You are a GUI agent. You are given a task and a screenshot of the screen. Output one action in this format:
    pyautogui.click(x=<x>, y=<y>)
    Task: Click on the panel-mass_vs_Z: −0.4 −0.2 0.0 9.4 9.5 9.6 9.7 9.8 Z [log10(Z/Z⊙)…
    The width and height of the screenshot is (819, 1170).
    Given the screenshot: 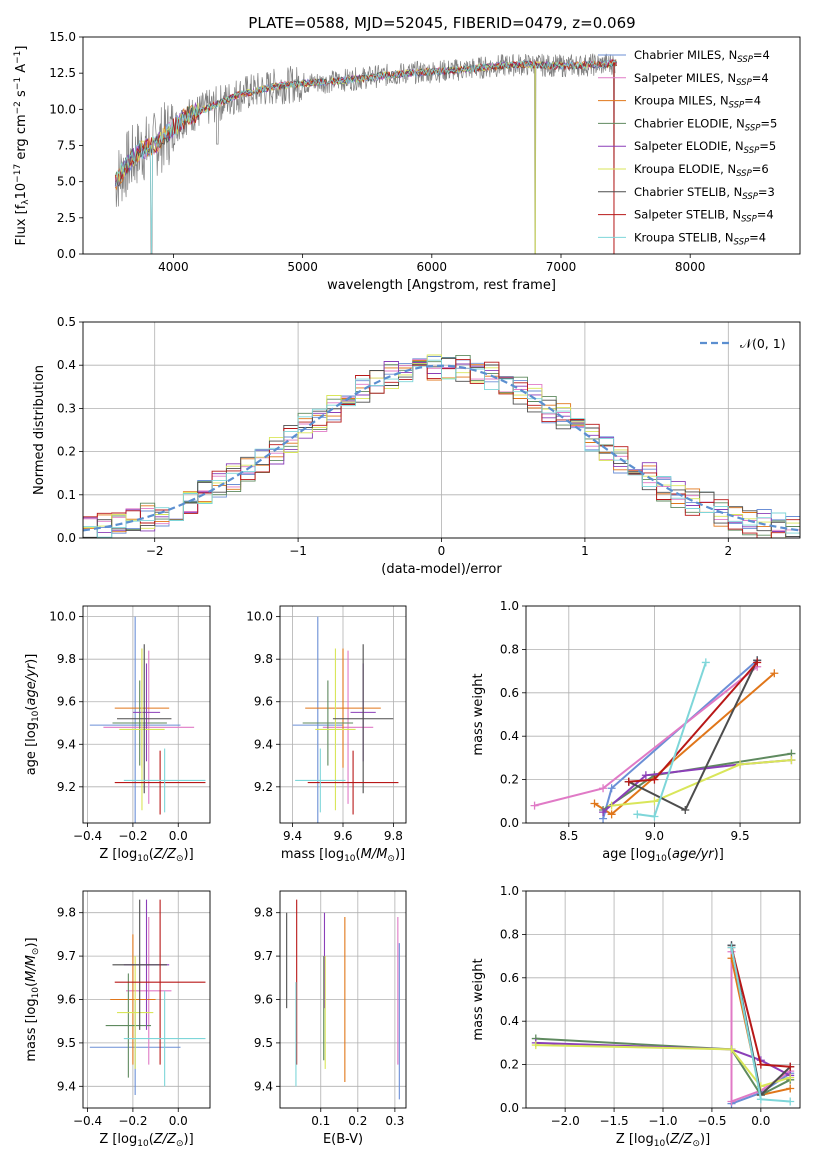 What is the action you would take?
    pyautogui.click(x=117, y=1019)
    